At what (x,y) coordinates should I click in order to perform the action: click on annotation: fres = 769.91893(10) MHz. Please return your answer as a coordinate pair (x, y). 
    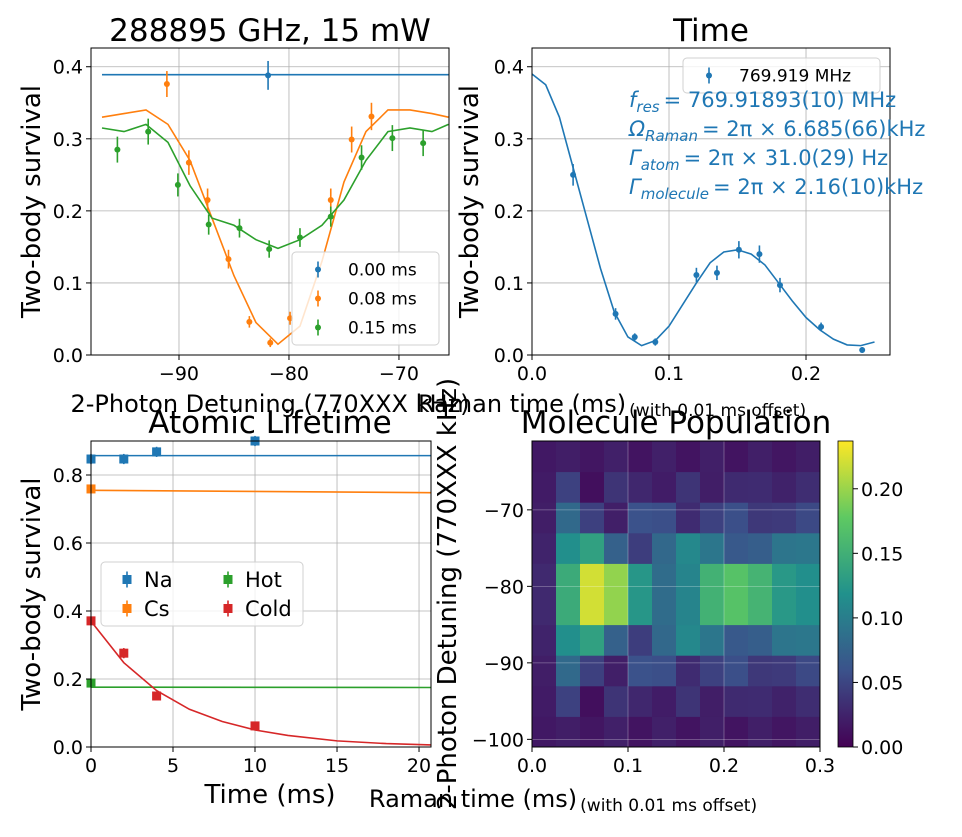
    Looking at the image, I should click on (762, 102).